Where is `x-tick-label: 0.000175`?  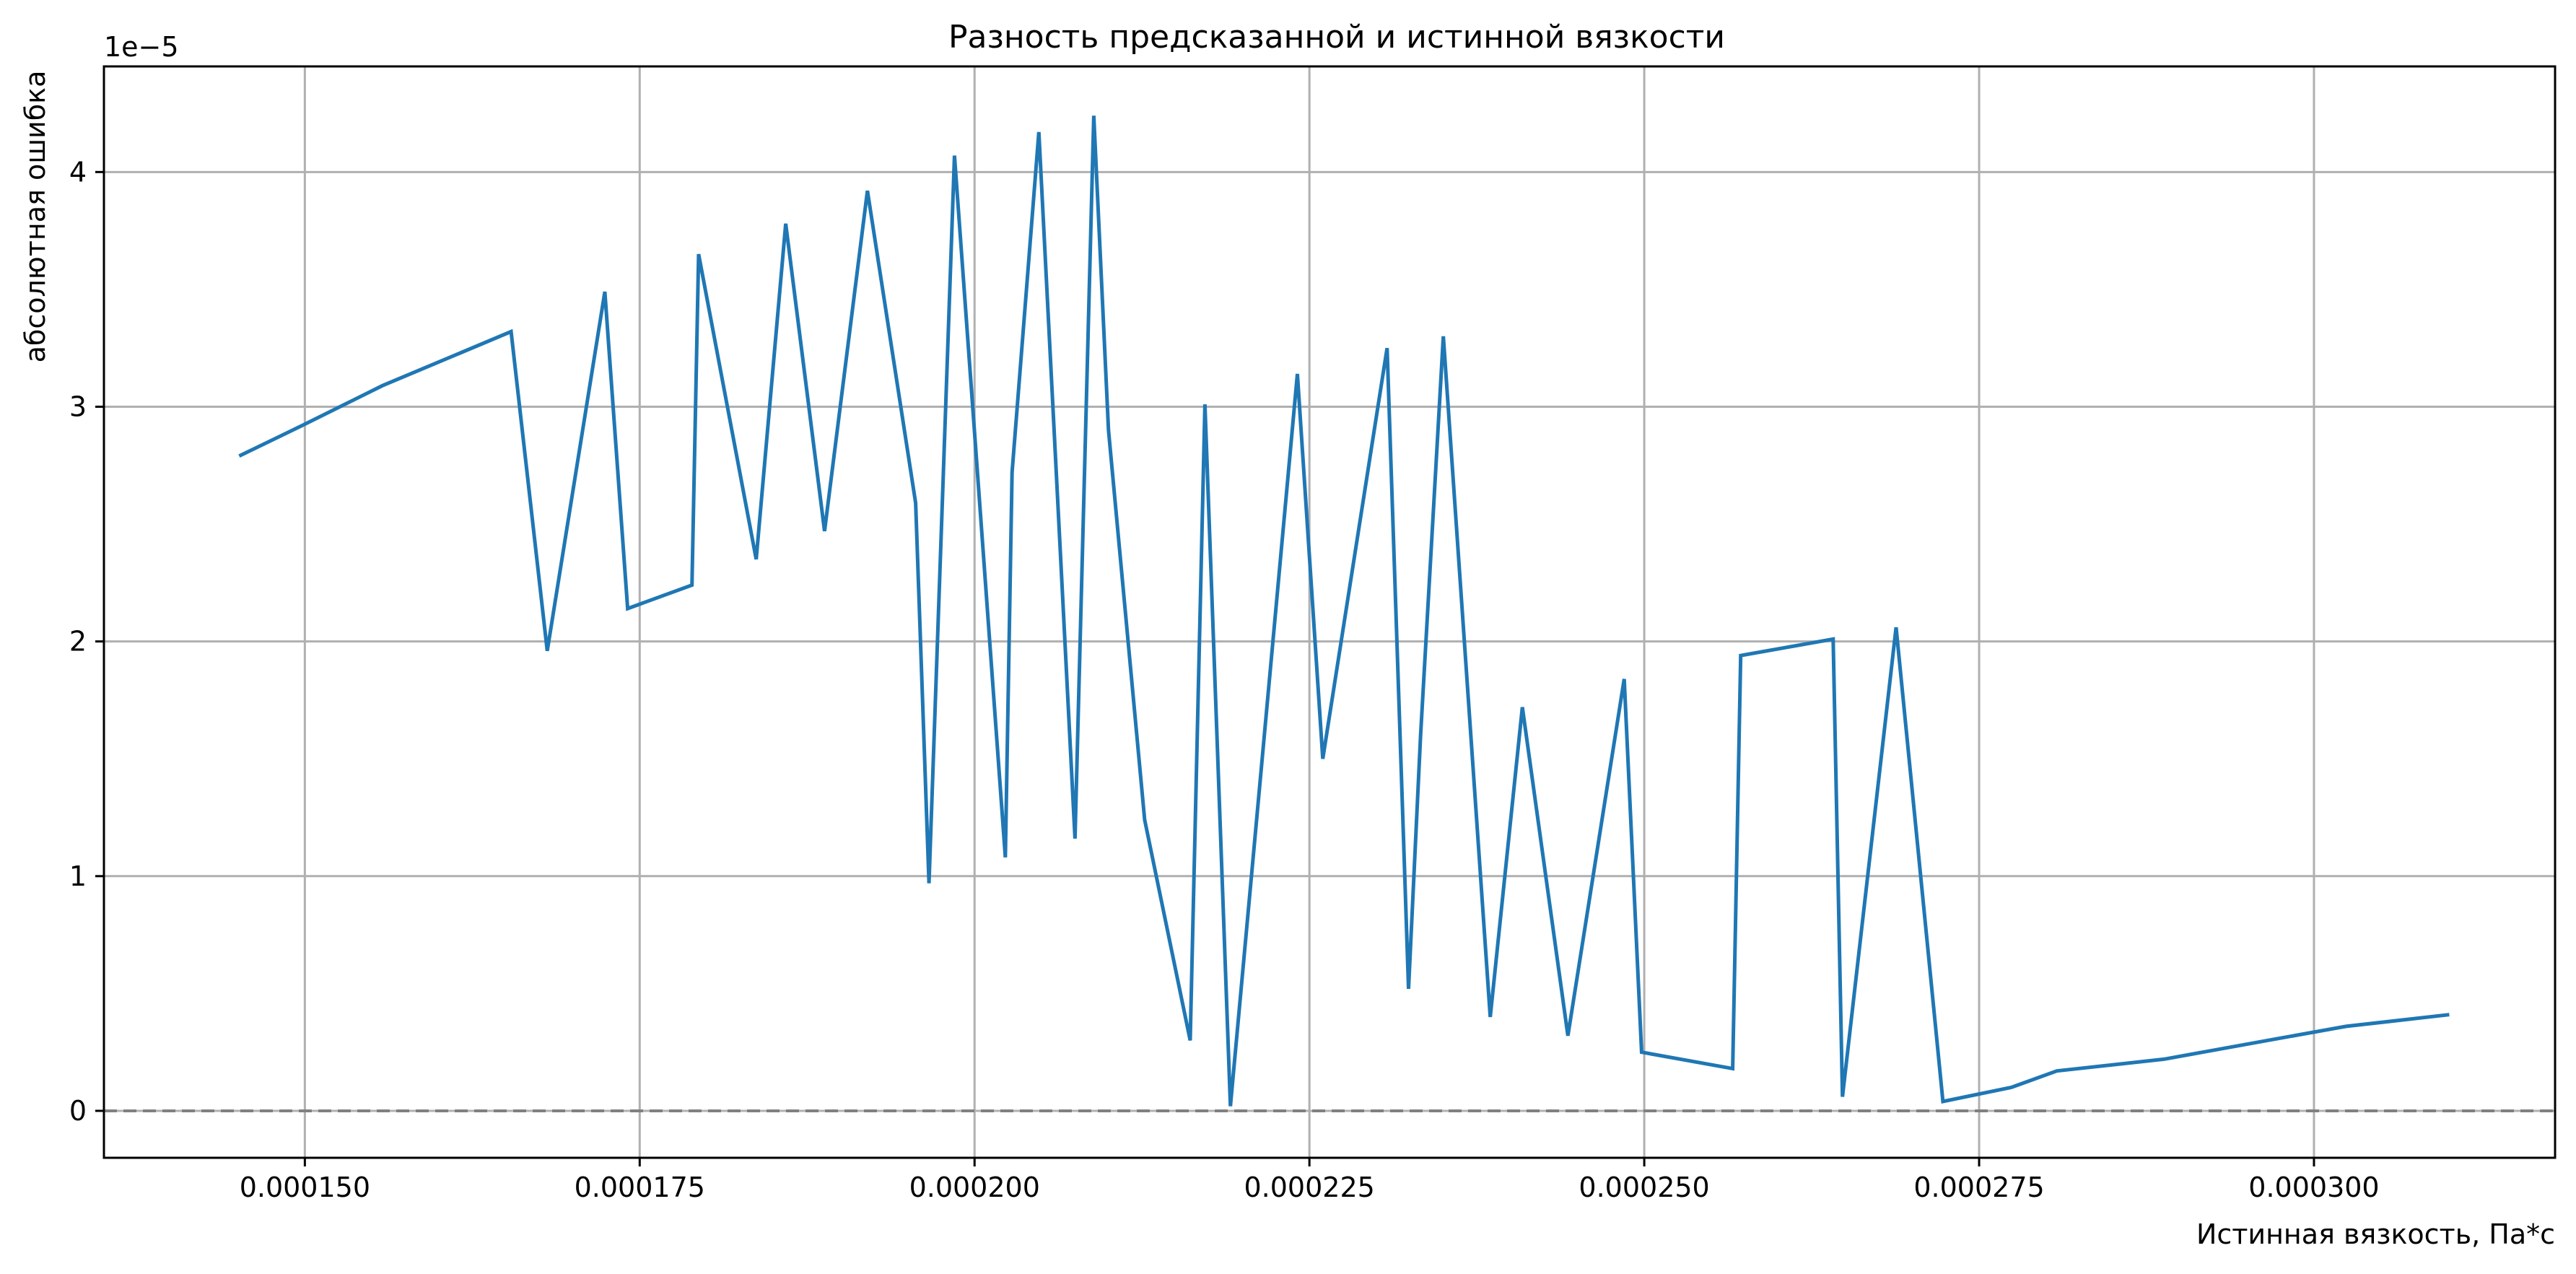 x-tick-label: 0.000175 is located at coordinates (640, 1187).